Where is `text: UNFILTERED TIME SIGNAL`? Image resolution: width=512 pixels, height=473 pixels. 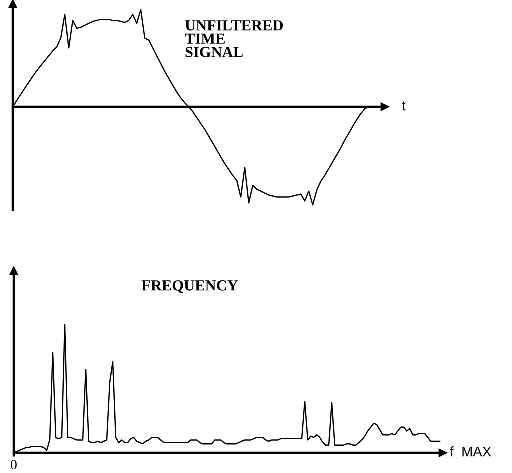 text: UNFILTERED TIME SIGNAL is located at coordinates (234, 39).